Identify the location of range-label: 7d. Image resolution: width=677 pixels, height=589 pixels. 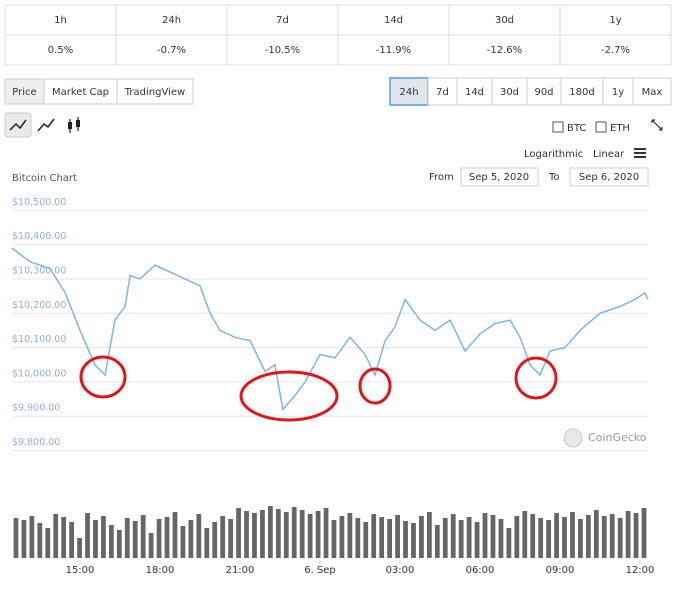
(442, 92).